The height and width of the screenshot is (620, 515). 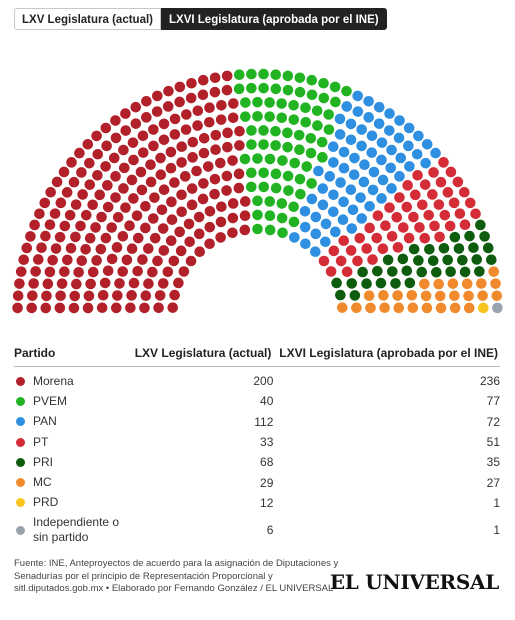 What do you see at coordinates (493, 442) in the screenshot?
I see `lxvi-seats: 51` at bounding box center [493, 442].